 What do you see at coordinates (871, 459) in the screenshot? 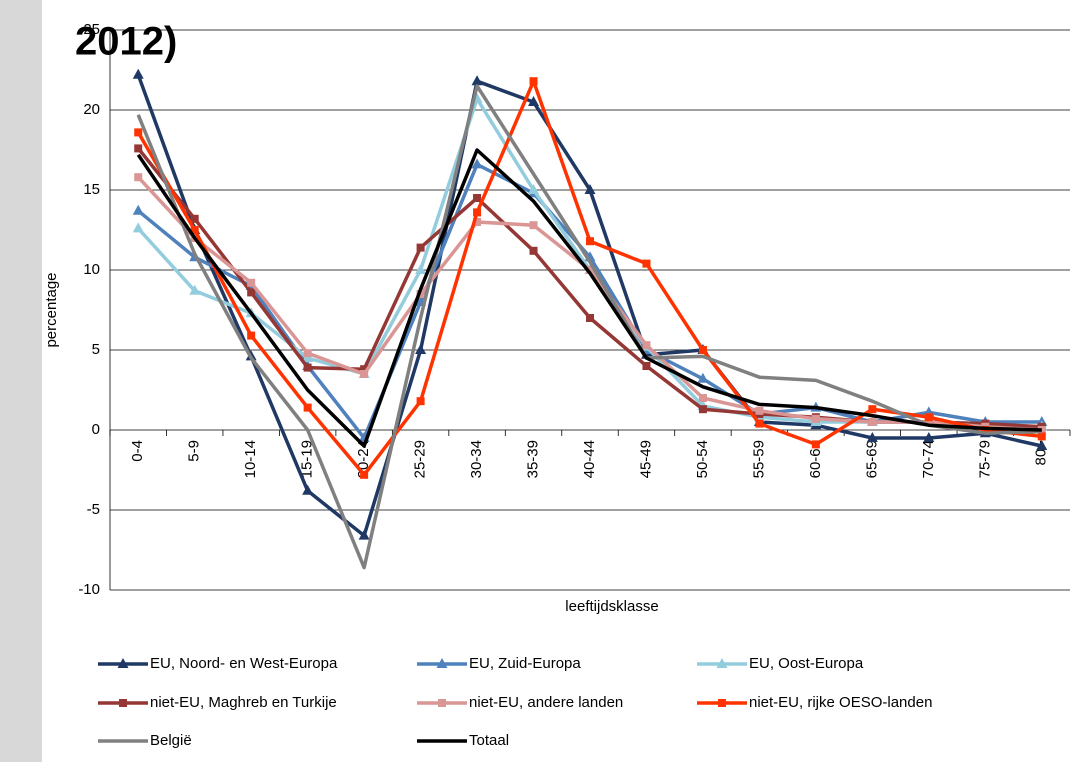
I see `x-tick-label: 65-69` at bounding box center [871, 459].